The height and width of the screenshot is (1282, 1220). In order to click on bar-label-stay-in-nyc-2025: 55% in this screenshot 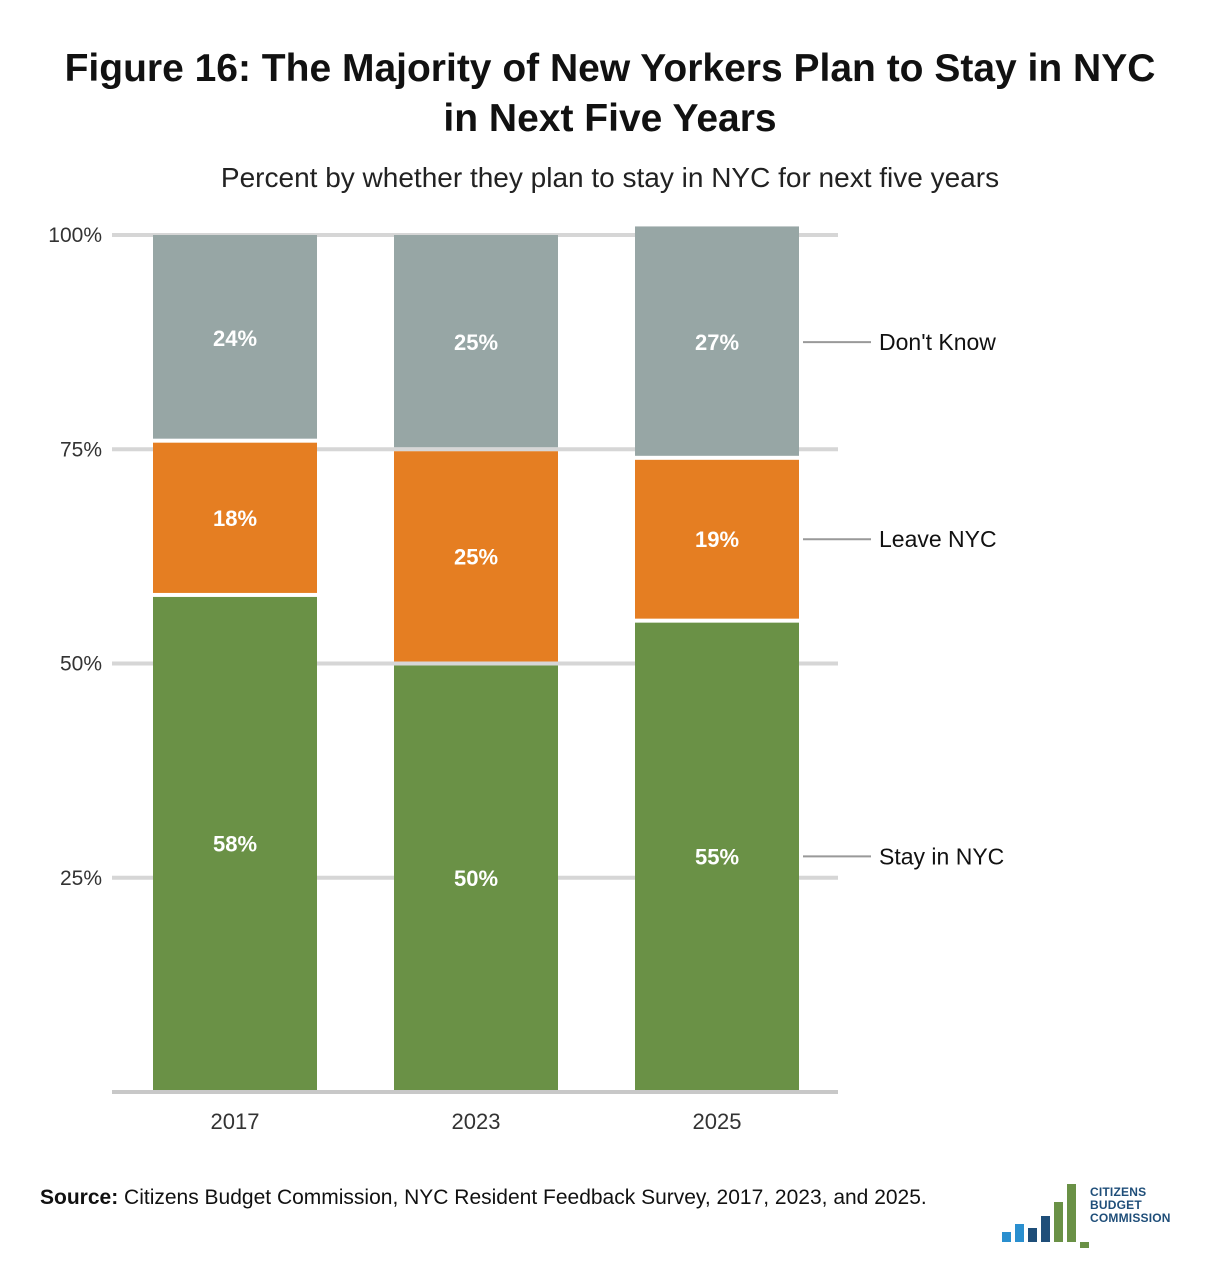, I will do `click(717, 856)`.